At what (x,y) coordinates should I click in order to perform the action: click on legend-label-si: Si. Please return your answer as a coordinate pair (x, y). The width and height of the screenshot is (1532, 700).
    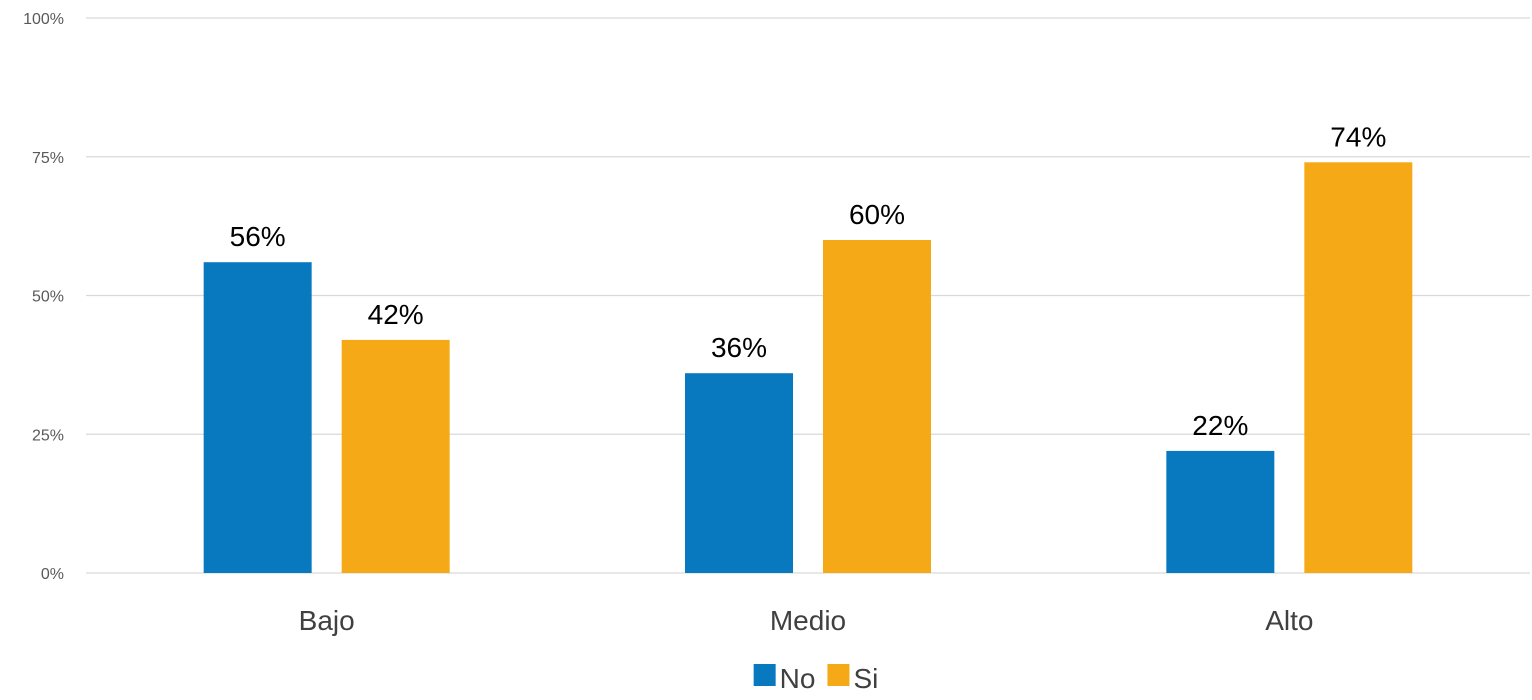
    Looking at the image, I should click on (865, 678).